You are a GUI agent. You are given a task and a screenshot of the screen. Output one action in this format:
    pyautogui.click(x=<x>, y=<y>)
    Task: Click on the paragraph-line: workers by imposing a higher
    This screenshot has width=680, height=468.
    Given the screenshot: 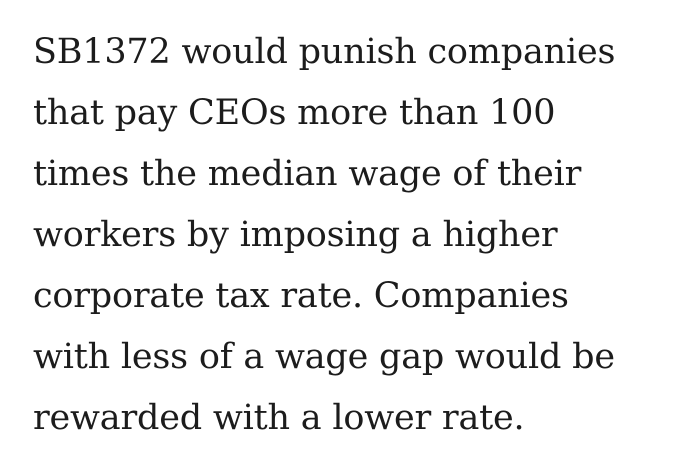 What is the action you would take?
    pyautogui.click(x=295, y=235)
    